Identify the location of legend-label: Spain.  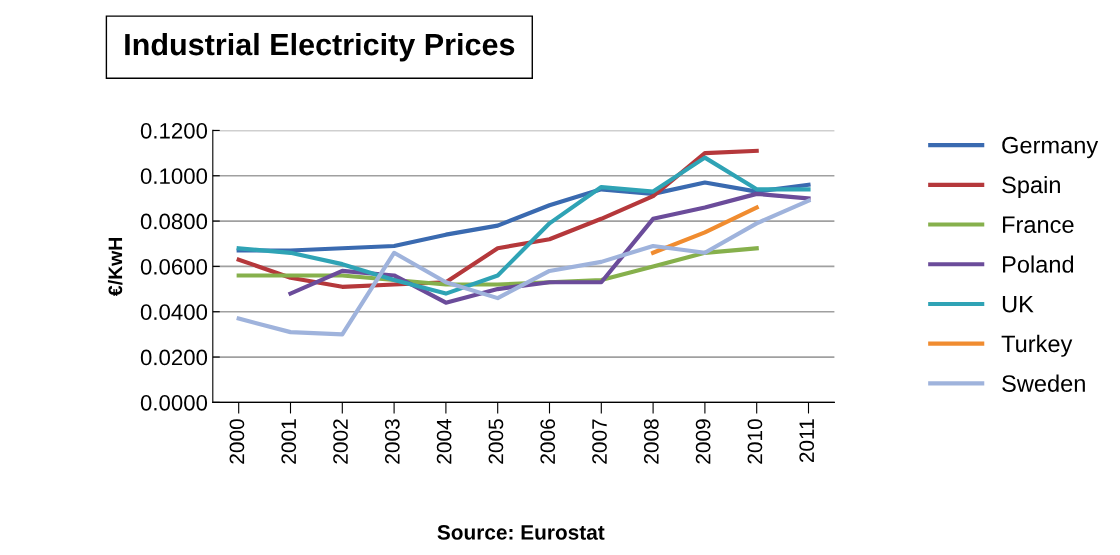
(1031, 186).